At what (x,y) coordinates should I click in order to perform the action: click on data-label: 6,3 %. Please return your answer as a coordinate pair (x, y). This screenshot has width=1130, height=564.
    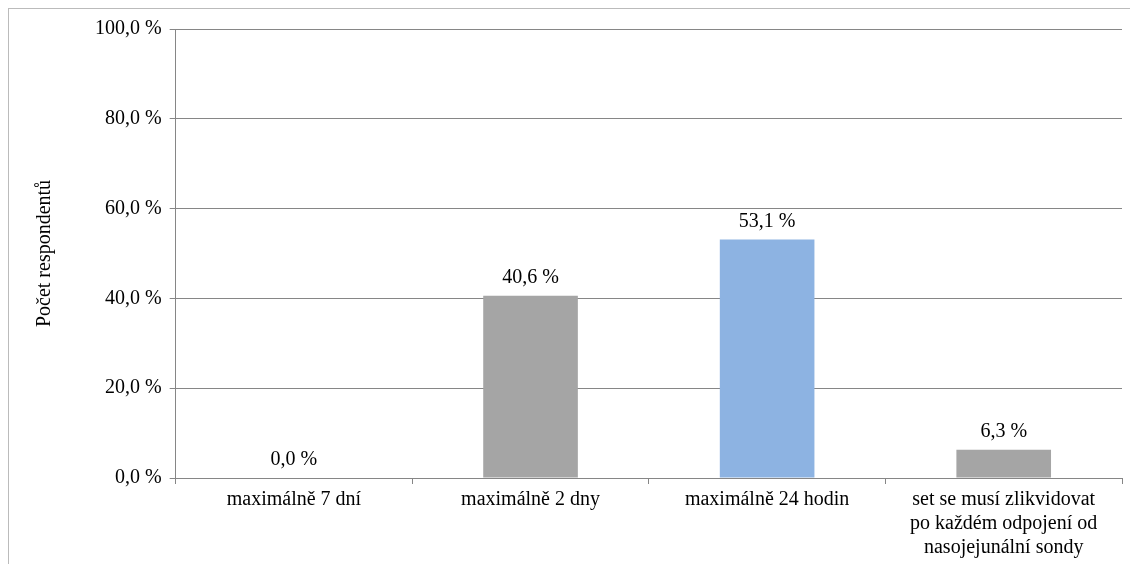
    Looking at the image, I should click on (1004, 429).